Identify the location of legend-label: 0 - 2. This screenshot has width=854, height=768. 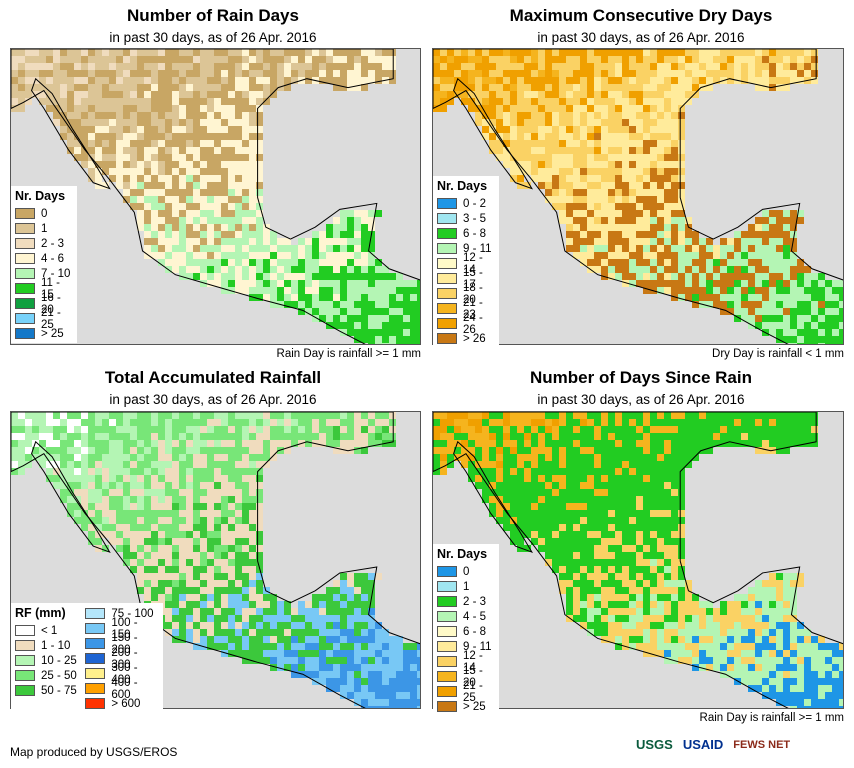
(475, 203).